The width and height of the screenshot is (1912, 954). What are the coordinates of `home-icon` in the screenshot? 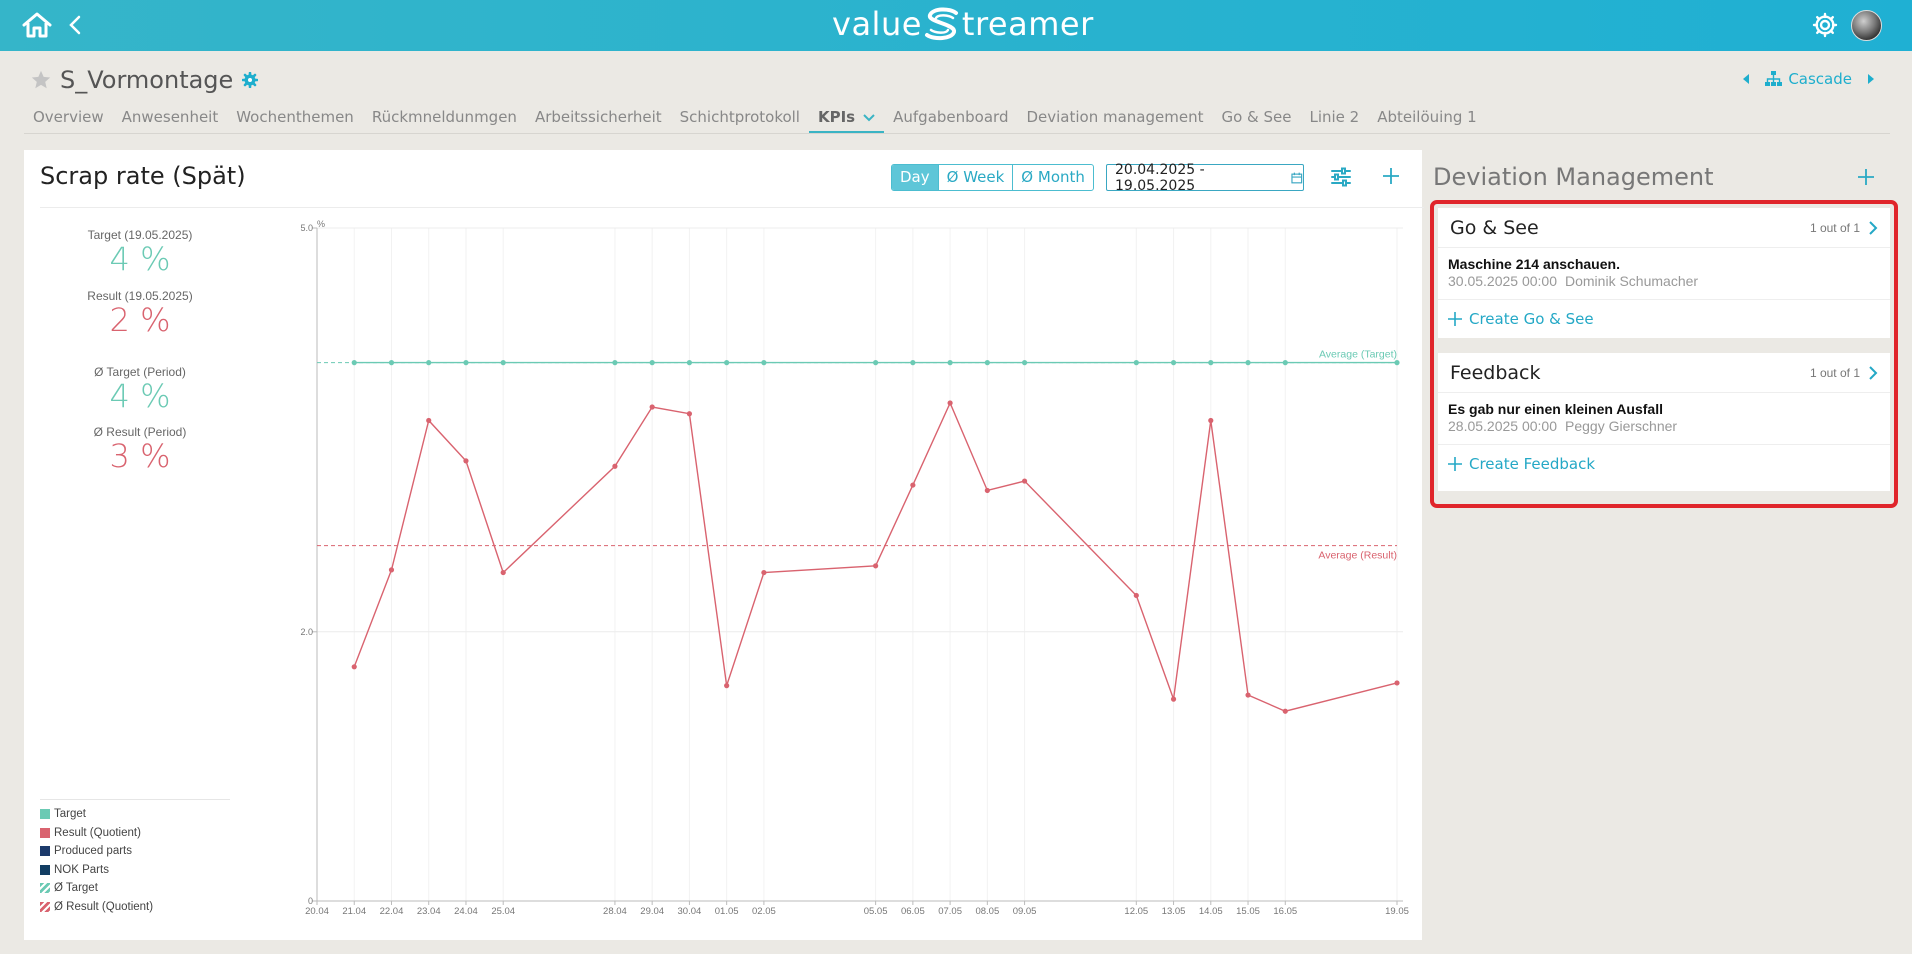 It's located at (37, 25).